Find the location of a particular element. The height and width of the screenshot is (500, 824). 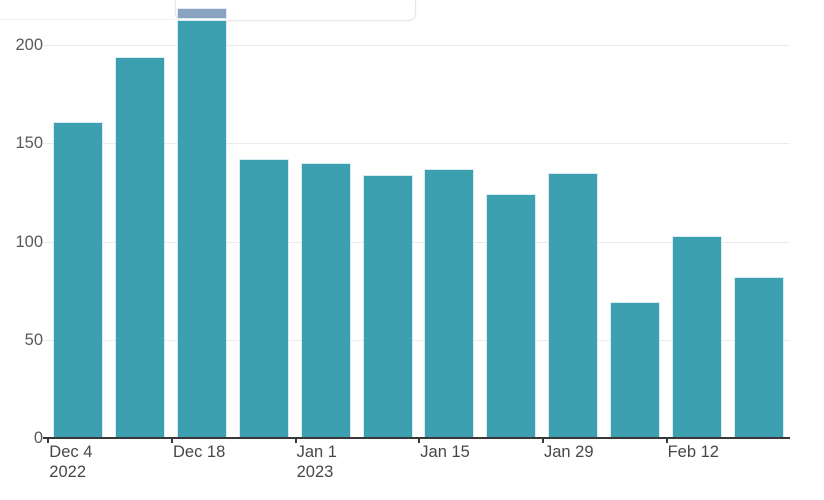

y-tick-label-50: 50 is located at coordinates (33, 339).